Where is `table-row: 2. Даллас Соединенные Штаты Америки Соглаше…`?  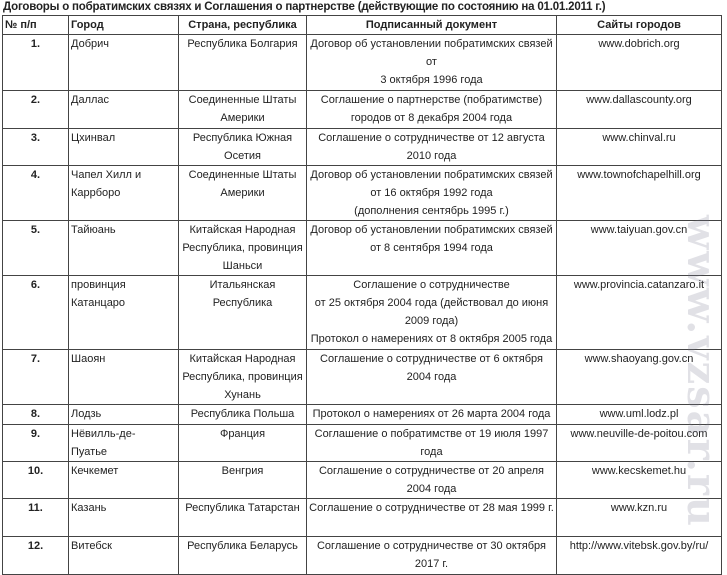 table-row: 2. Даллас Соединенные Штаты Америки Соглаше… is located at coordinates (362, 109).